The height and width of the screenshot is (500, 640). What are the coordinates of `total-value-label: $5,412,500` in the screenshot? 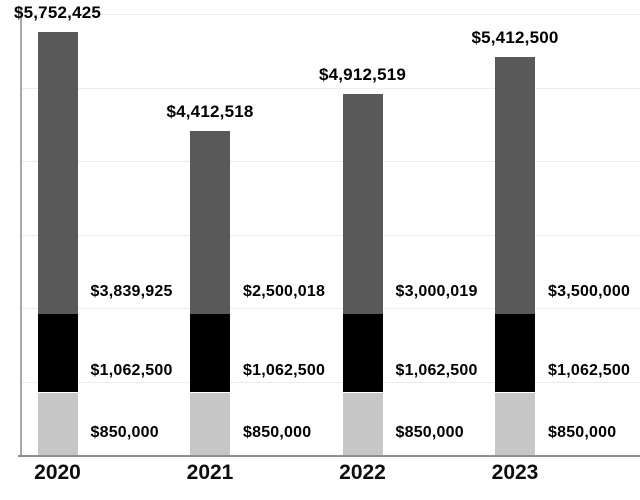 It's located at (515, 38).